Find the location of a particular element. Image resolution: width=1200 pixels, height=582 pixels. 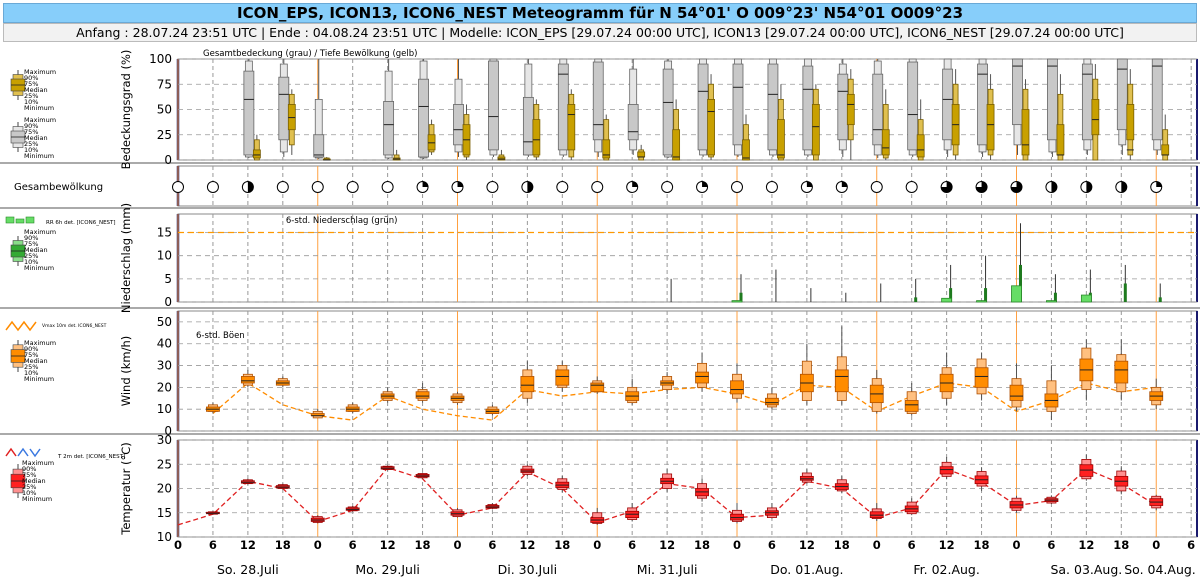

legend-t2m-label: T 2m det. [ICON6_NEST] is located at coordinates (91, 457).